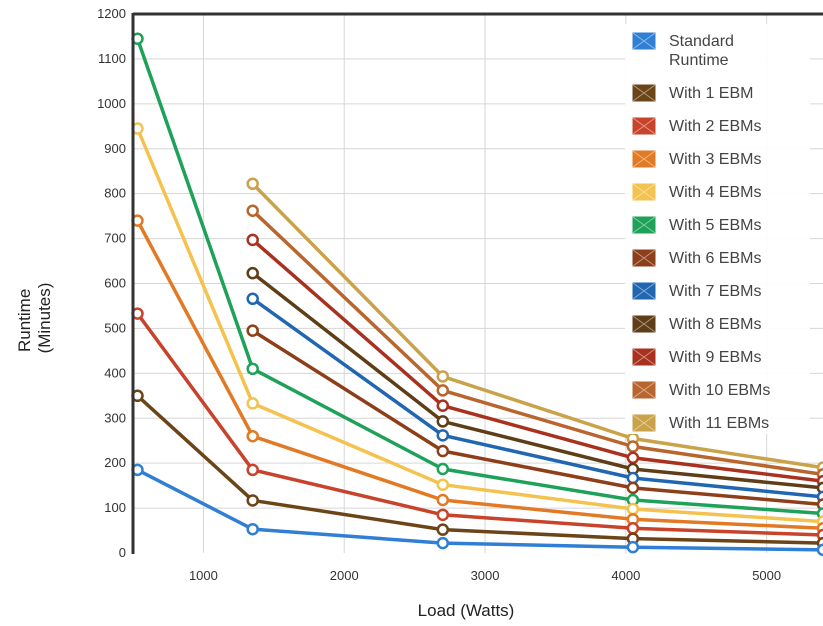  I want to click on legend-item: Standard Runtime, so click(682, 50).